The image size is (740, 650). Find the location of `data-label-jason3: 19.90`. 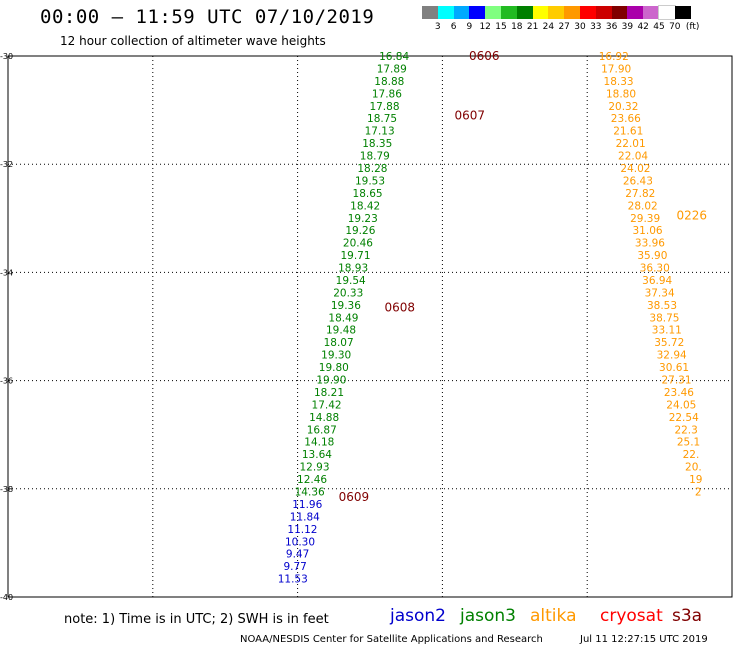

data-label-jason3: 19.90 is located at coordinates (331, 381).